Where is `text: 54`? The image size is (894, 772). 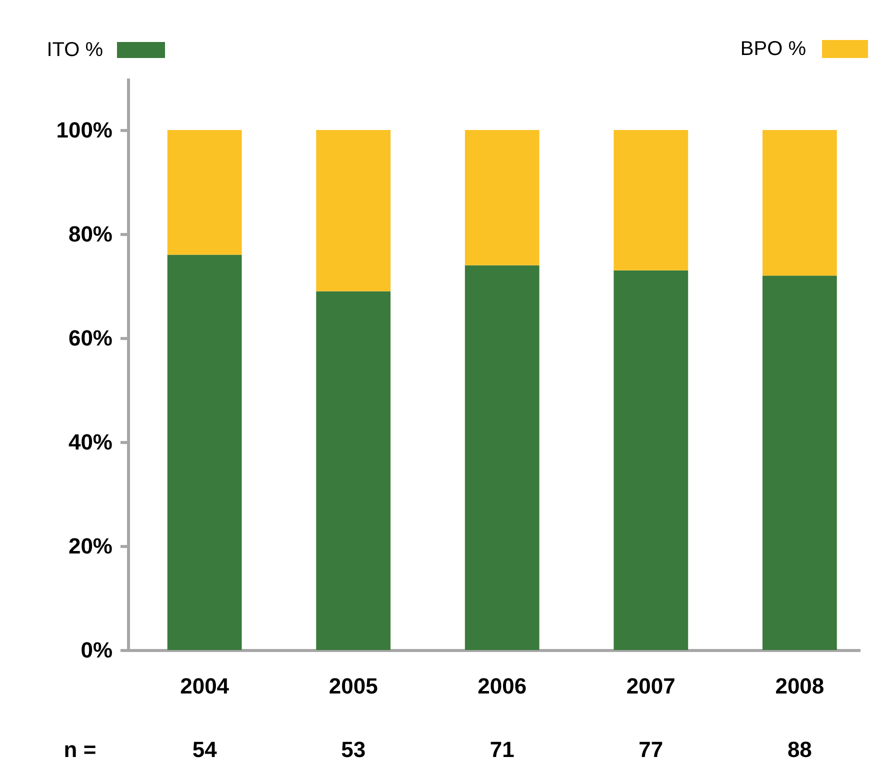
text: 54 is located at coordinates (205, 749).